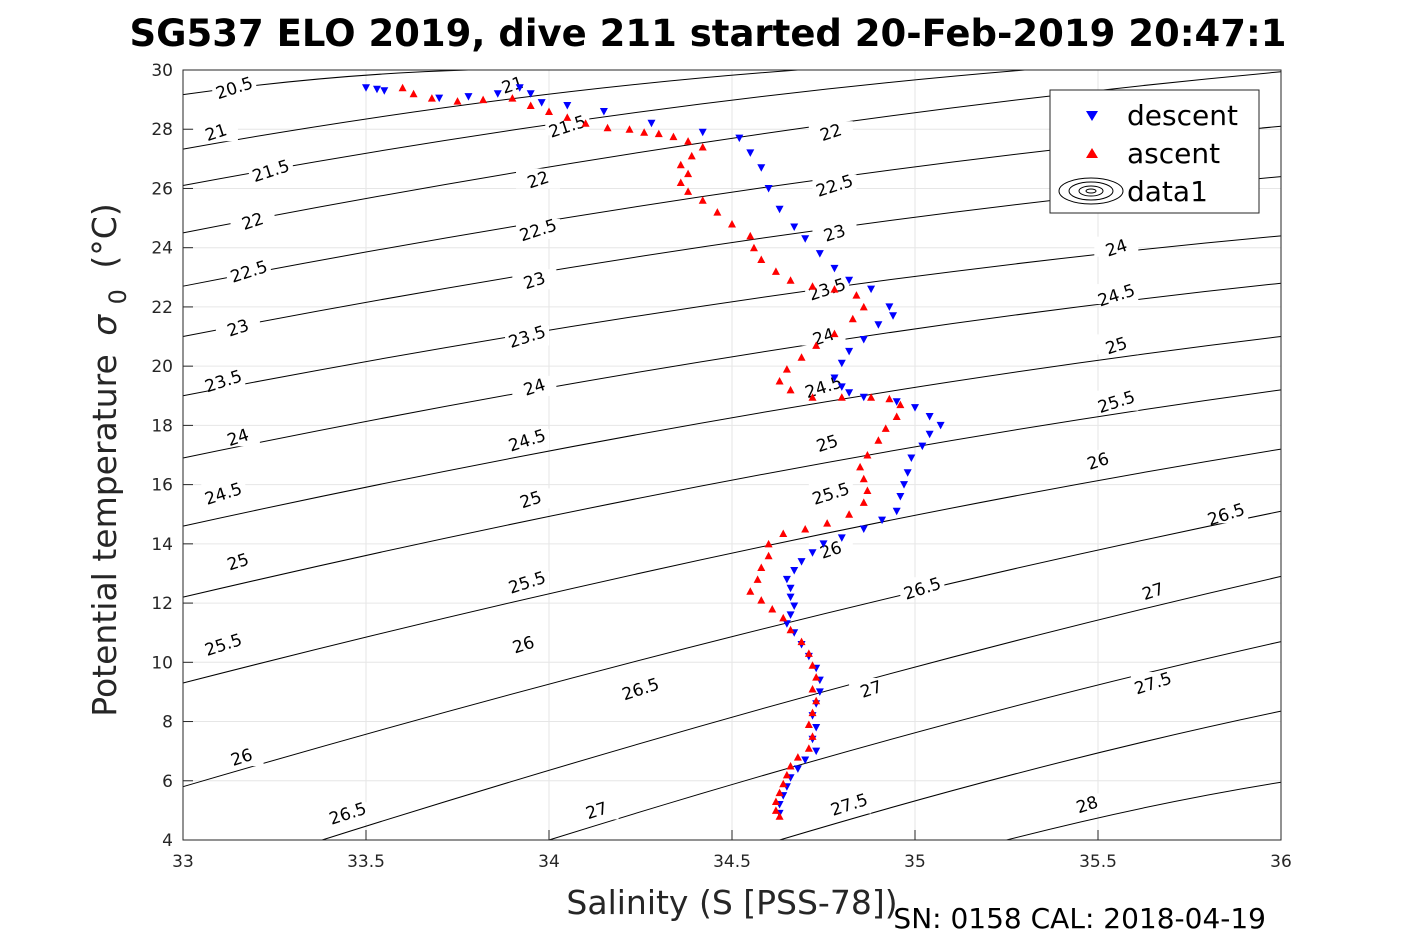  What do you see at coordinates (162, 604) in the screenshot?
I see `y-tick-label: 12` at bounding box center [162, 604].